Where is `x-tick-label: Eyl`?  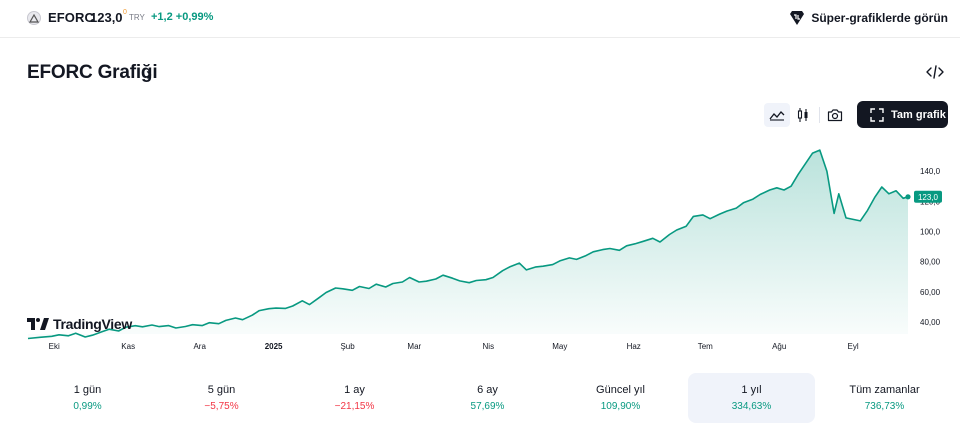 x-tick-label: Eyl is located at coordinates (853, 346).